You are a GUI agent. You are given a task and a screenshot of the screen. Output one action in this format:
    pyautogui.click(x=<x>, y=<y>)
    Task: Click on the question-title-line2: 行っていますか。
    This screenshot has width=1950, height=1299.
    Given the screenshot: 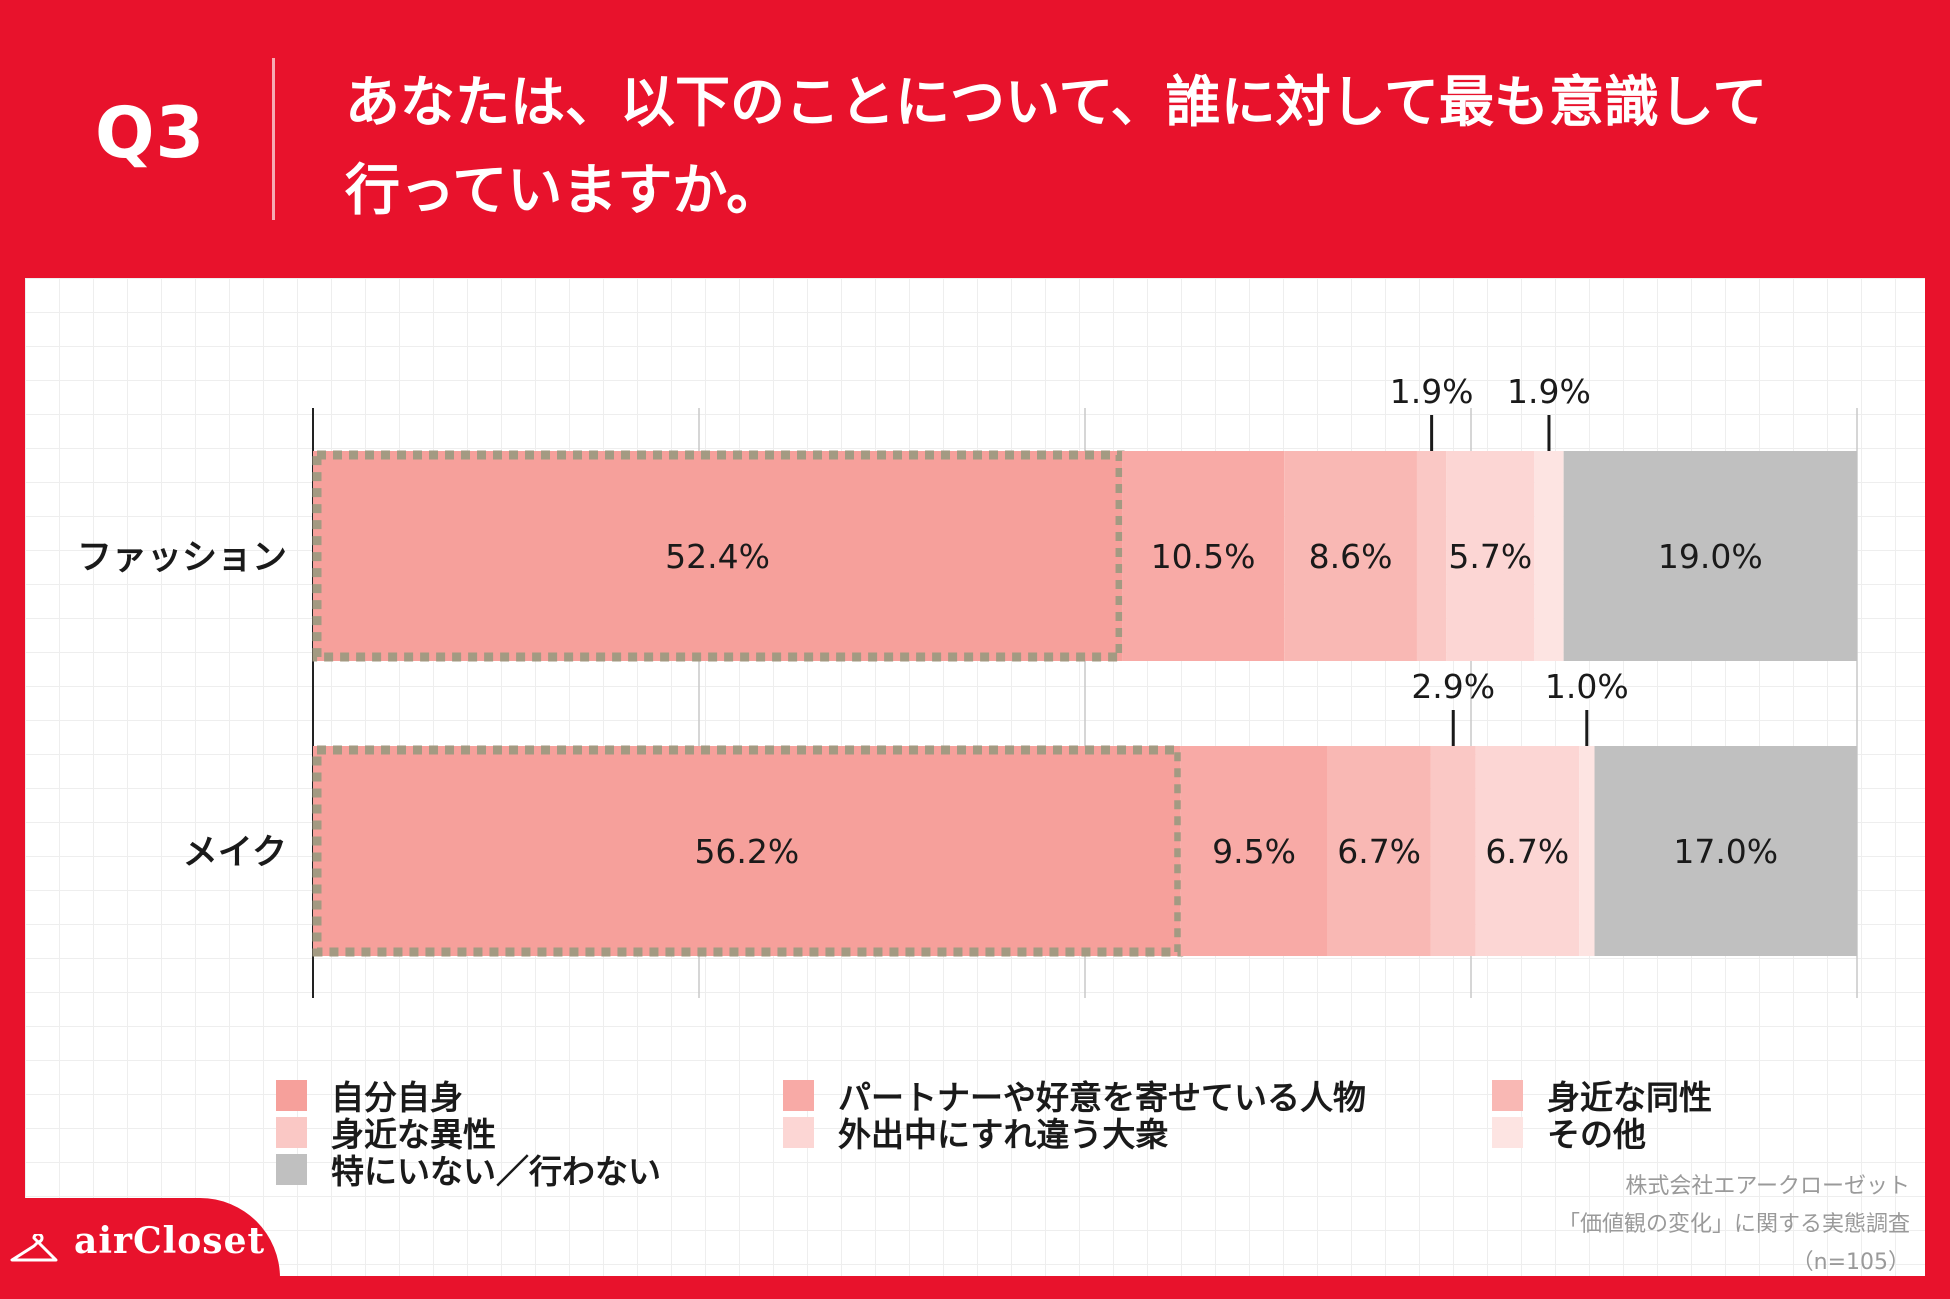 What is the action you would take?
    pyautogui.click(x=563, y=190)
    